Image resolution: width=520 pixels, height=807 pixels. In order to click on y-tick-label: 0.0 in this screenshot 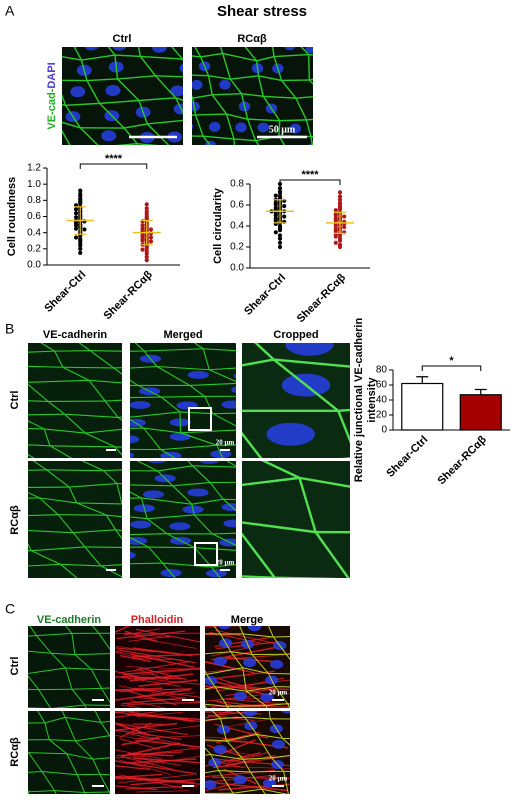, I will do `click(237, 268)`.